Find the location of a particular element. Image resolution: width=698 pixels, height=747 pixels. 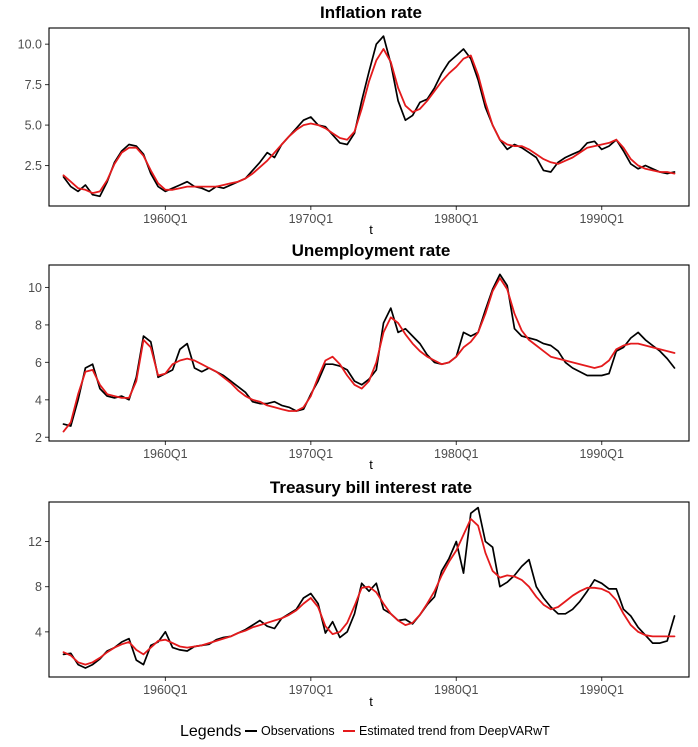

panel-inflation-x-tick-label: 1990Q1 is located at coordinates (601, 219).